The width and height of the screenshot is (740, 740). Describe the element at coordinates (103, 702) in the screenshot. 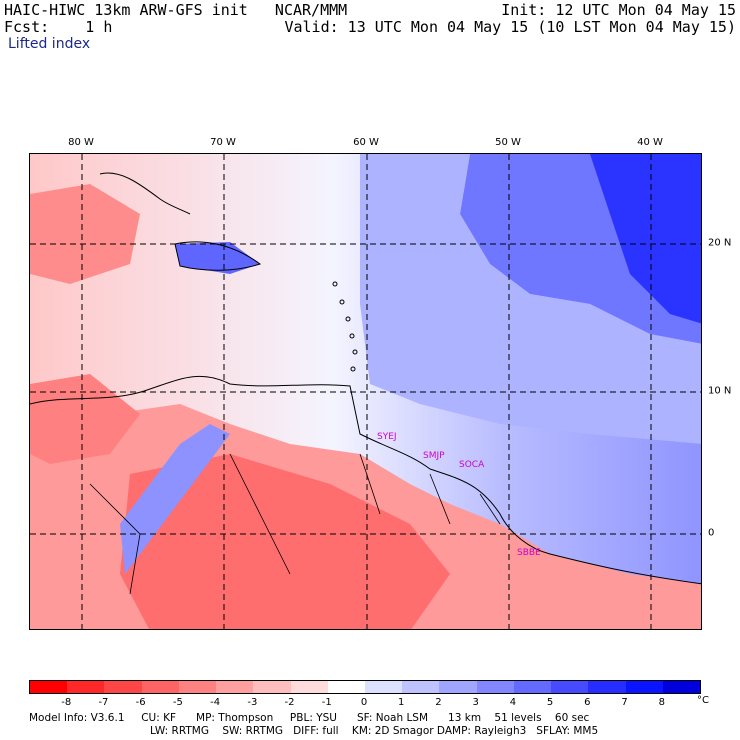

I see `colorbar-label: -7` at that location.